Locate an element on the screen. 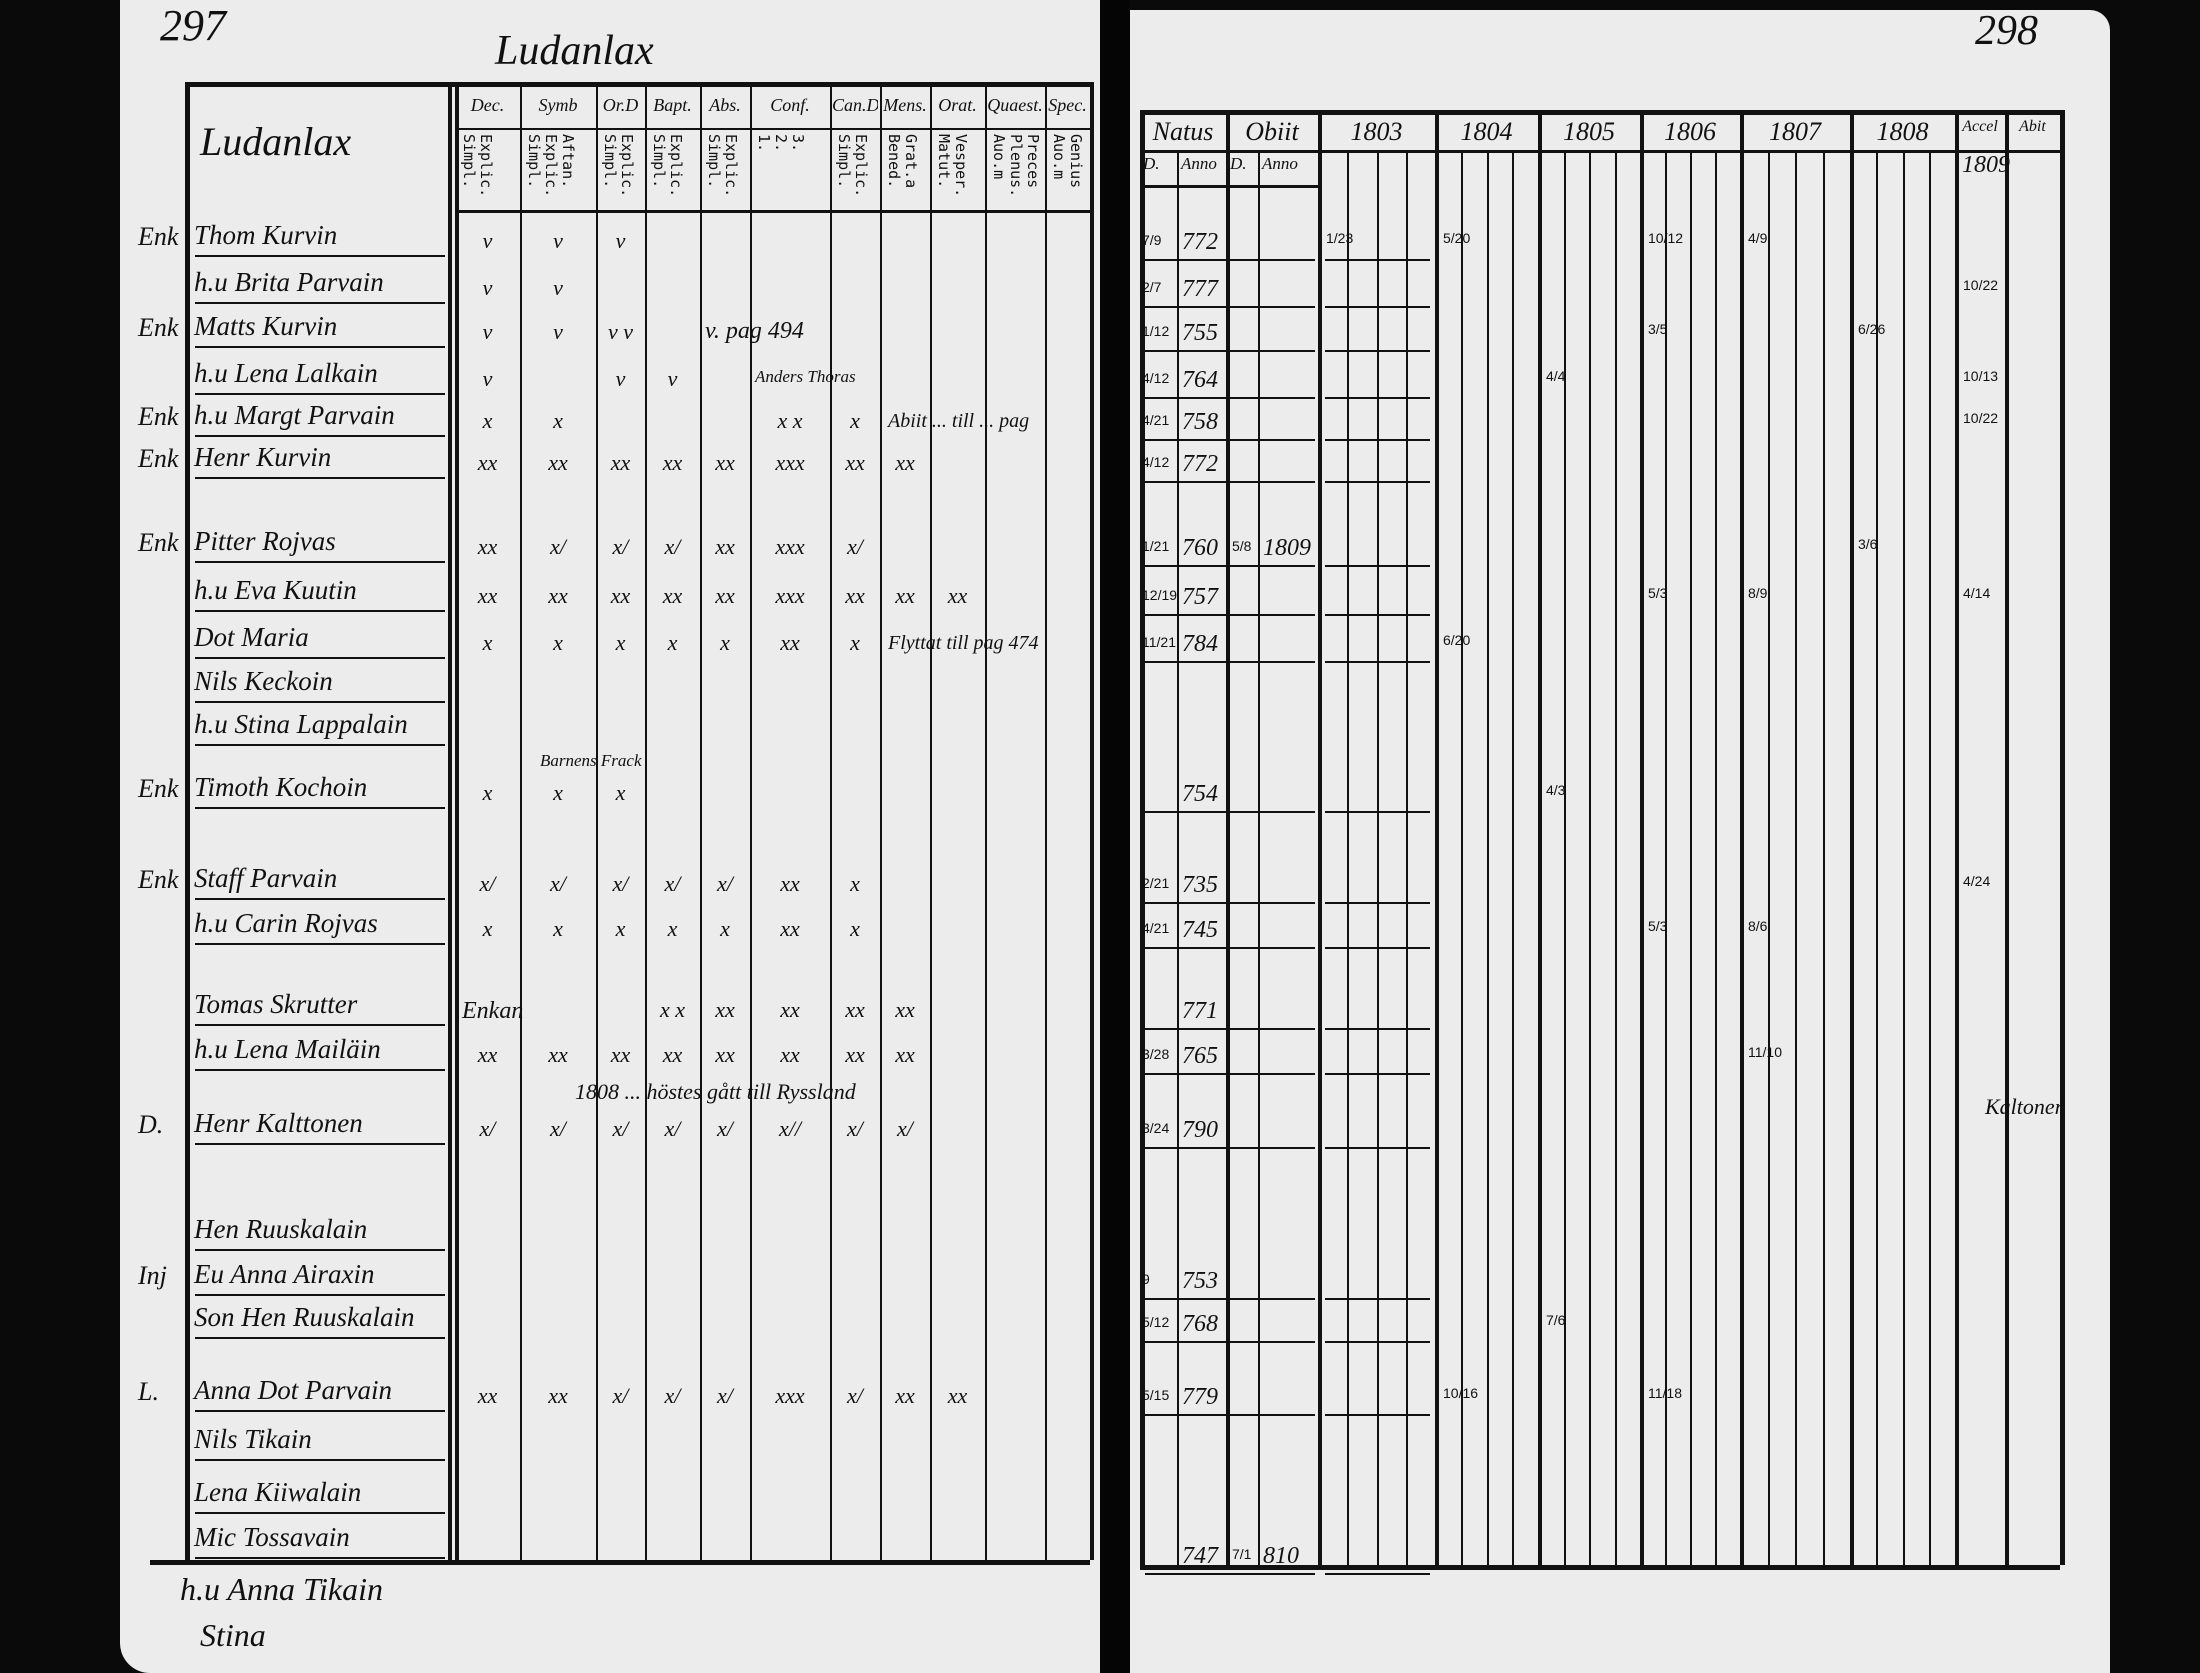 The width and height of the screenshot is (2200, 1673). person-name: Tomas Skrutter is located at coordinates (276, 1004).